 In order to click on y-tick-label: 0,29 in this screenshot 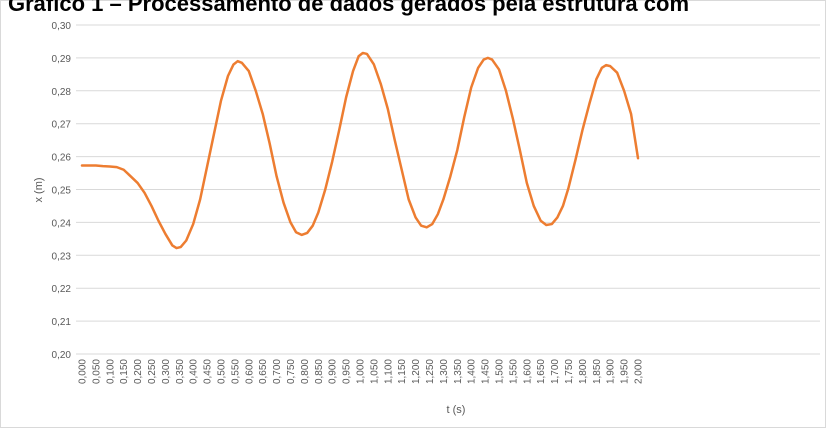, I will do `click(62, 59)`.